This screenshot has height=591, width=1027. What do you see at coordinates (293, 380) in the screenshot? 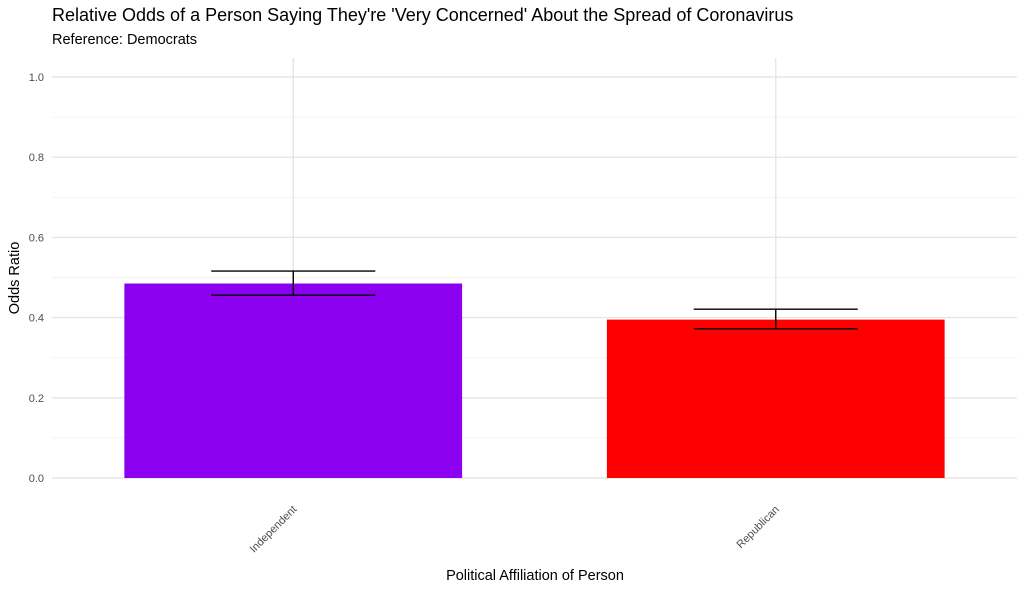
I see `bar-independent` at bounding box center [293, 380].